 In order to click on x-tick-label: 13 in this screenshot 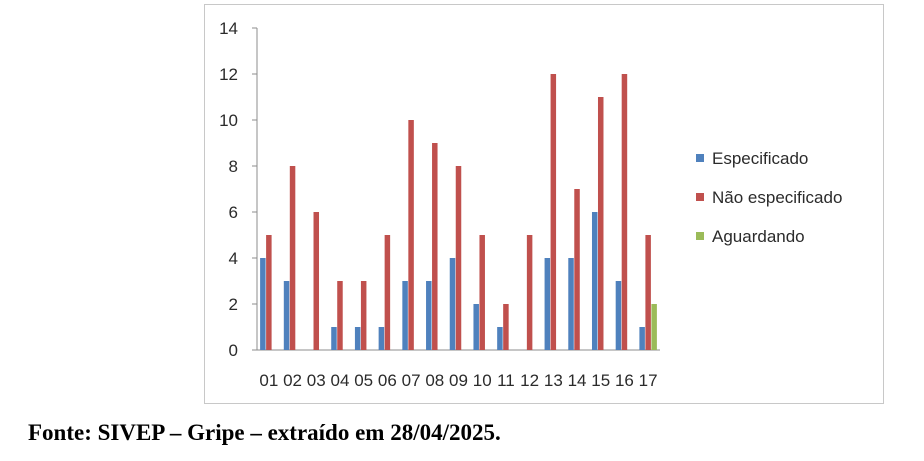, I will do `click(553, 380)`.